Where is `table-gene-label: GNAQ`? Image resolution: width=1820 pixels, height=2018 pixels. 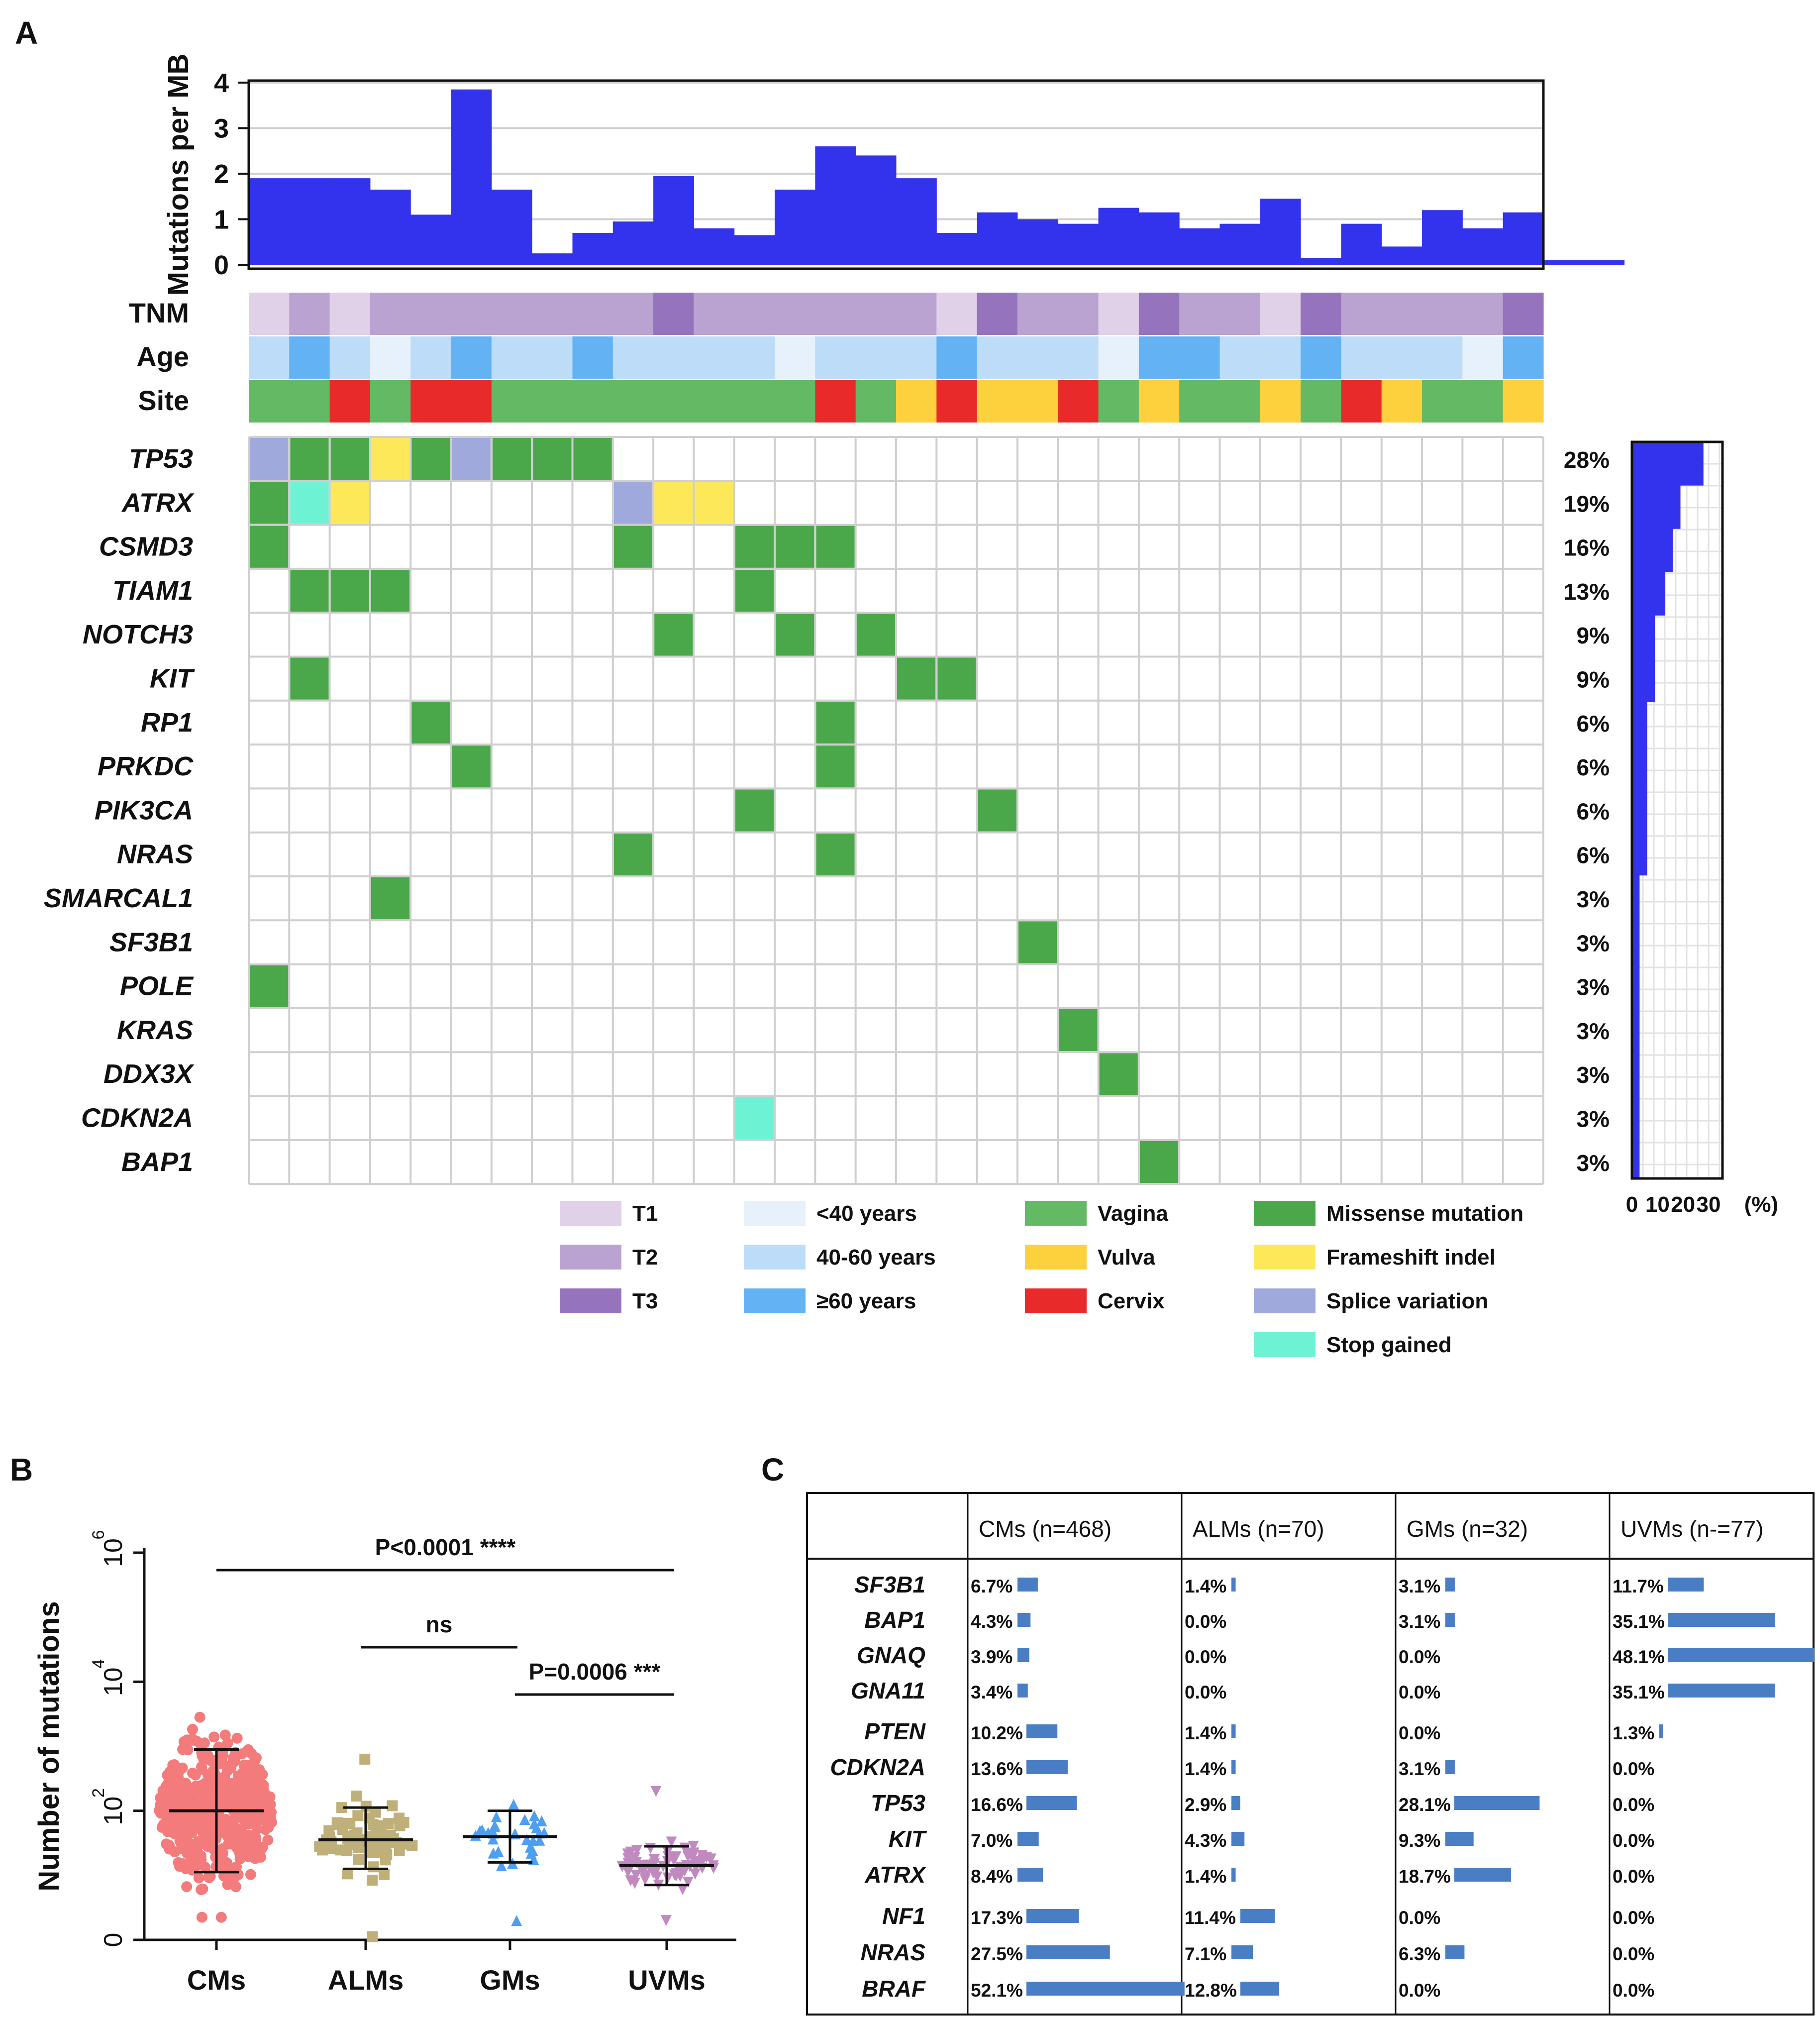
table-gene-label: GNAQ is located at coordinates (891, 1655).